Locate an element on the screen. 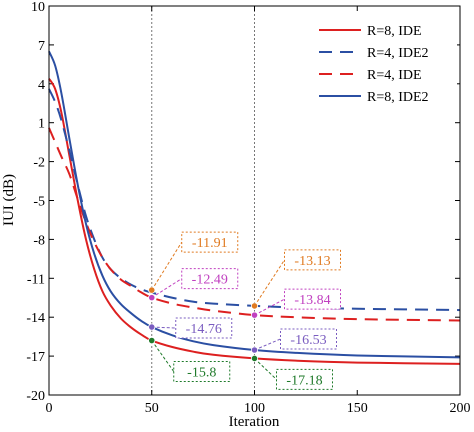 This screenshot has height=432, width=474. x-tick-label: 200 is located at coordinates (460, 408).